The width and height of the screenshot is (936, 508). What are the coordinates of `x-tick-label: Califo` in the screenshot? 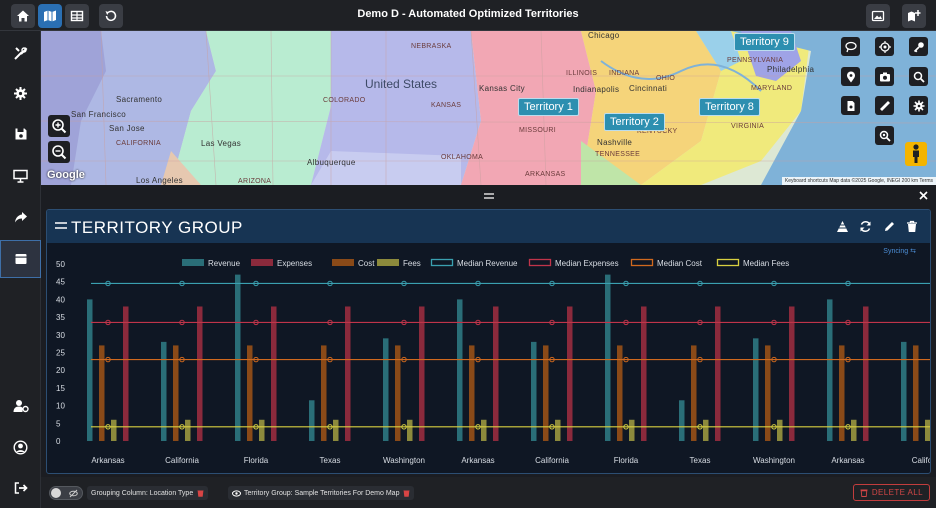 It's located at (921, 460).